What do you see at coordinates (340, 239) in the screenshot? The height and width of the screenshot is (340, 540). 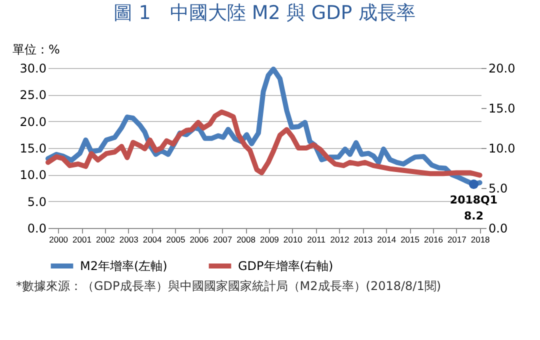 I see `x-tick-label: 2012` at bounding box center [340, 239].